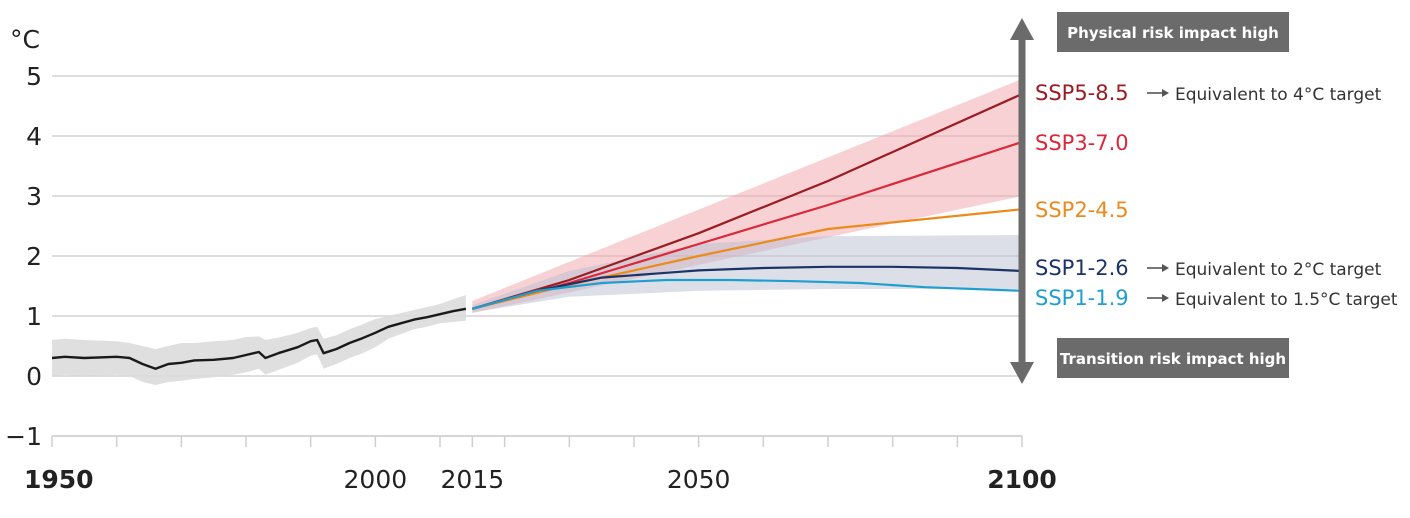 The width and height of the screenshot is (1410, 518). I want to click on historical-series-line, so click(259, 338).